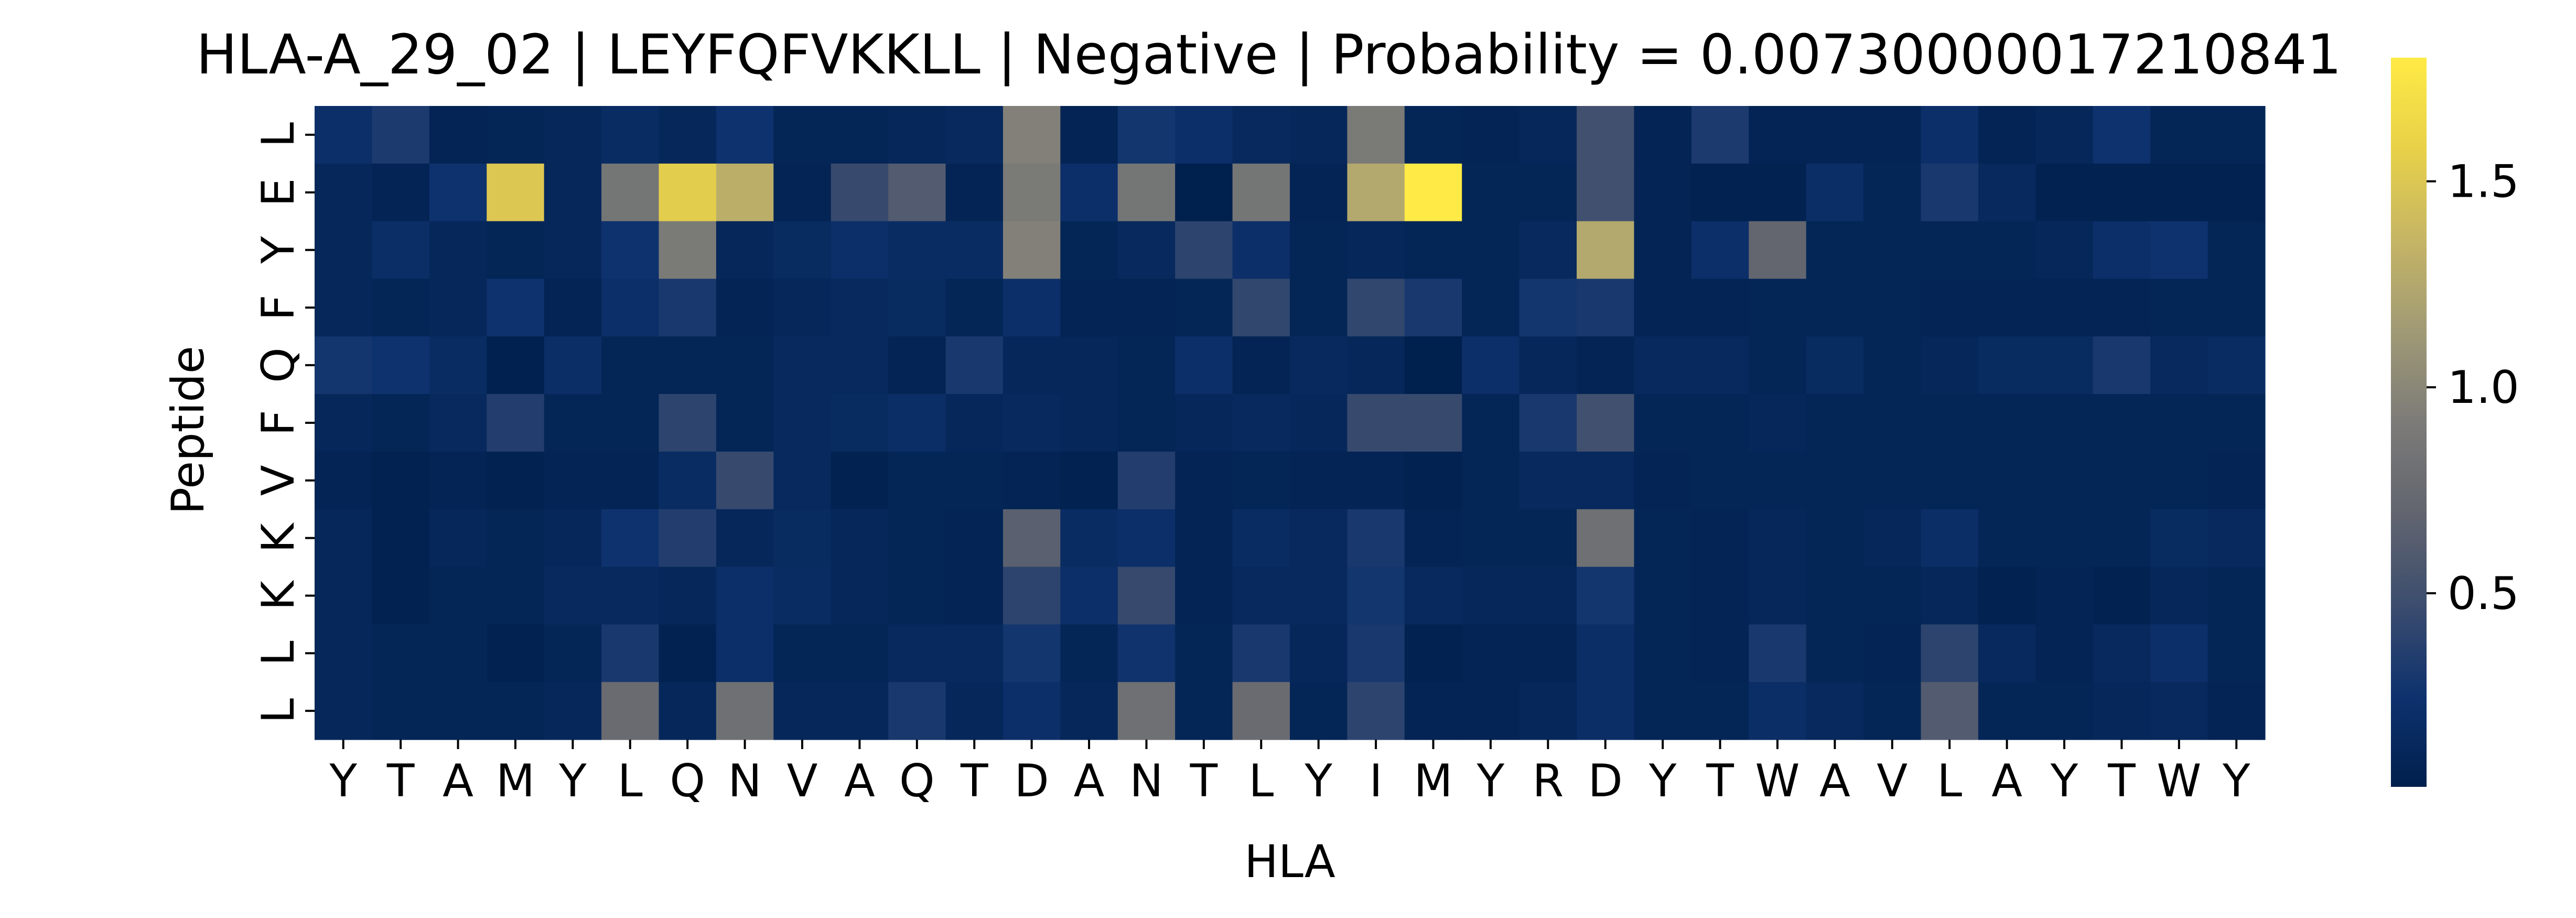  What do you see at coordinates (283, 422) in the screenshot?
I see `y-tick-labels: LEYFQFVKKLL` at bounding box center [283, 422].